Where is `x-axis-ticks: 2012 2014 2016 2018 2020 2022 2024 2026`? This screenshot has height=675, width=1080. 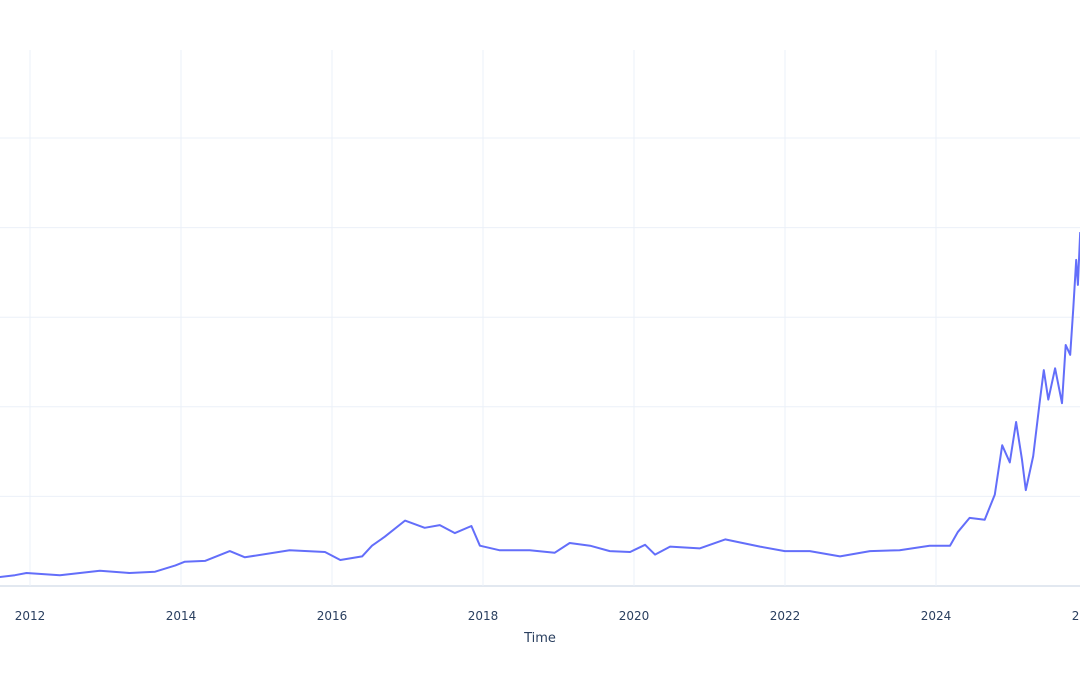
x-axis-ticks: 2012 2014 2016 2018 2020 2022 2024 2026 is located at coordinates (547, 616).